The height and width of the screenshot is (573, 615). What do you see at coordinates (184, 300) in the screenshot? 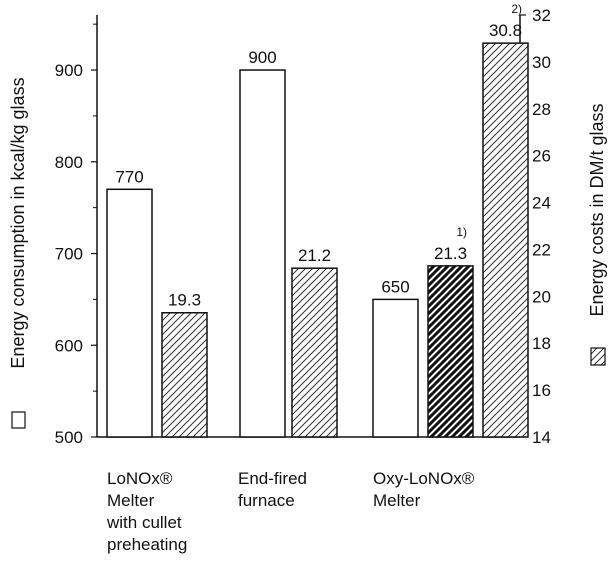
I see `bar-value-label: 19.3` at bounding box center [184, 300].